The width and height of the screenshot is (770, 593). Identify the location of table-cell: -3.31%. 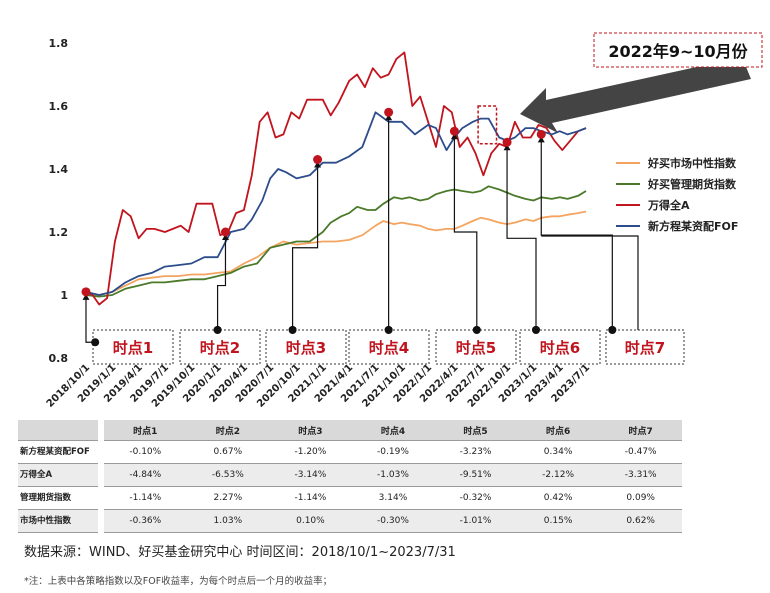
(640, 475).